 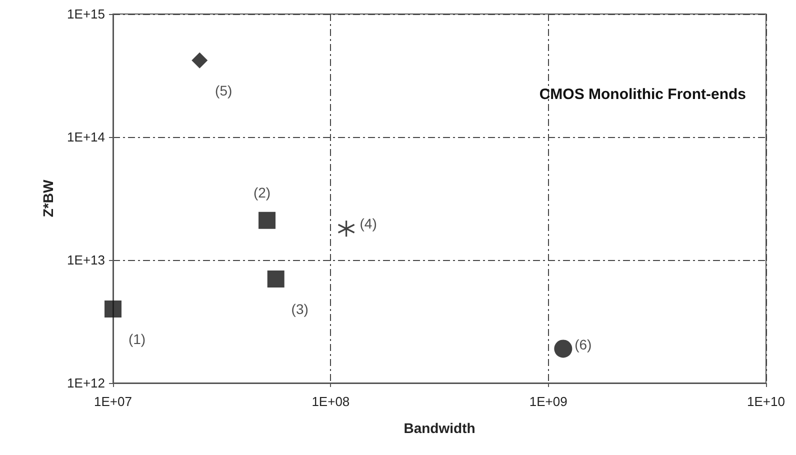 What do you see at coordinates (86, 383) in the screenshot?
I see `y-tick-label: 1E+12` at bounding box center [86, 383].